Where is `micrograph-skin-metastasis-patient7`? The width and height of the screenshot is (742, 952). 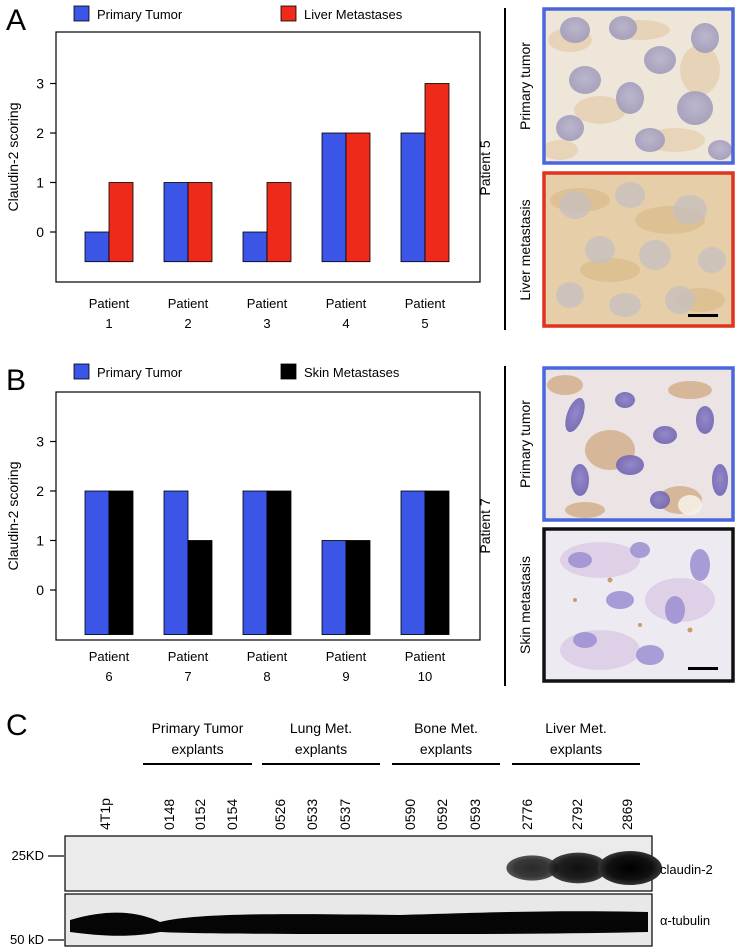 micrograph-skin-metastasis-patient7 is located at coordinates (638, 605).